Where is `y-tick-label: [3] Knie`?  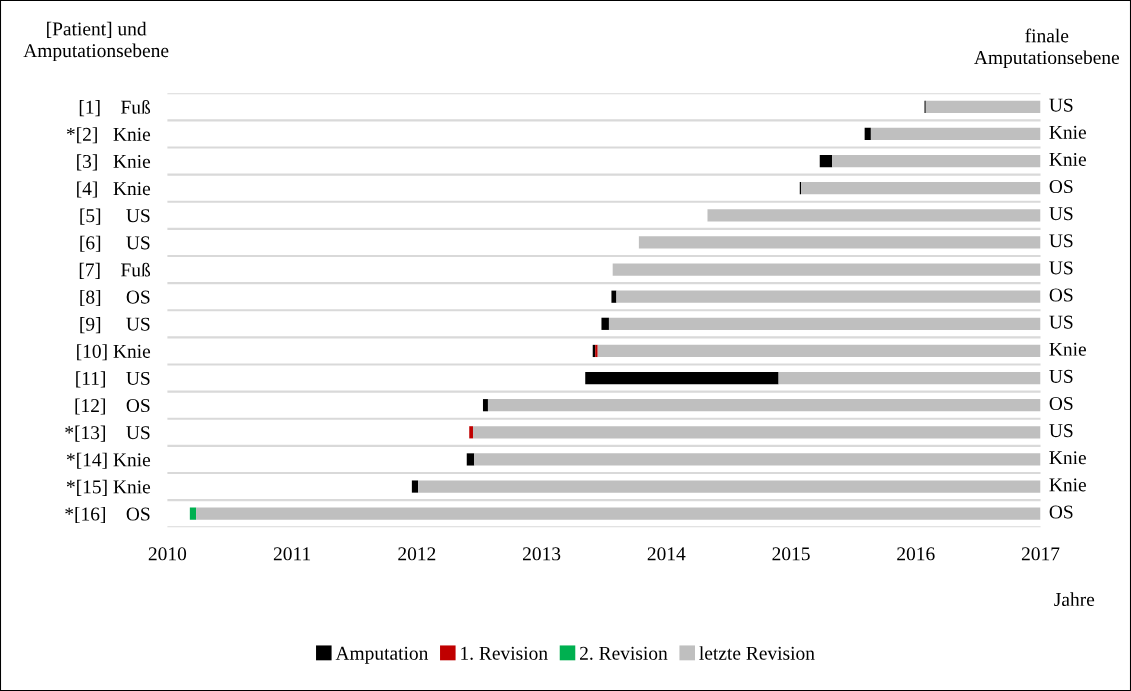 y-tick-label: [3] Knie is located at coordinates (114, 162).